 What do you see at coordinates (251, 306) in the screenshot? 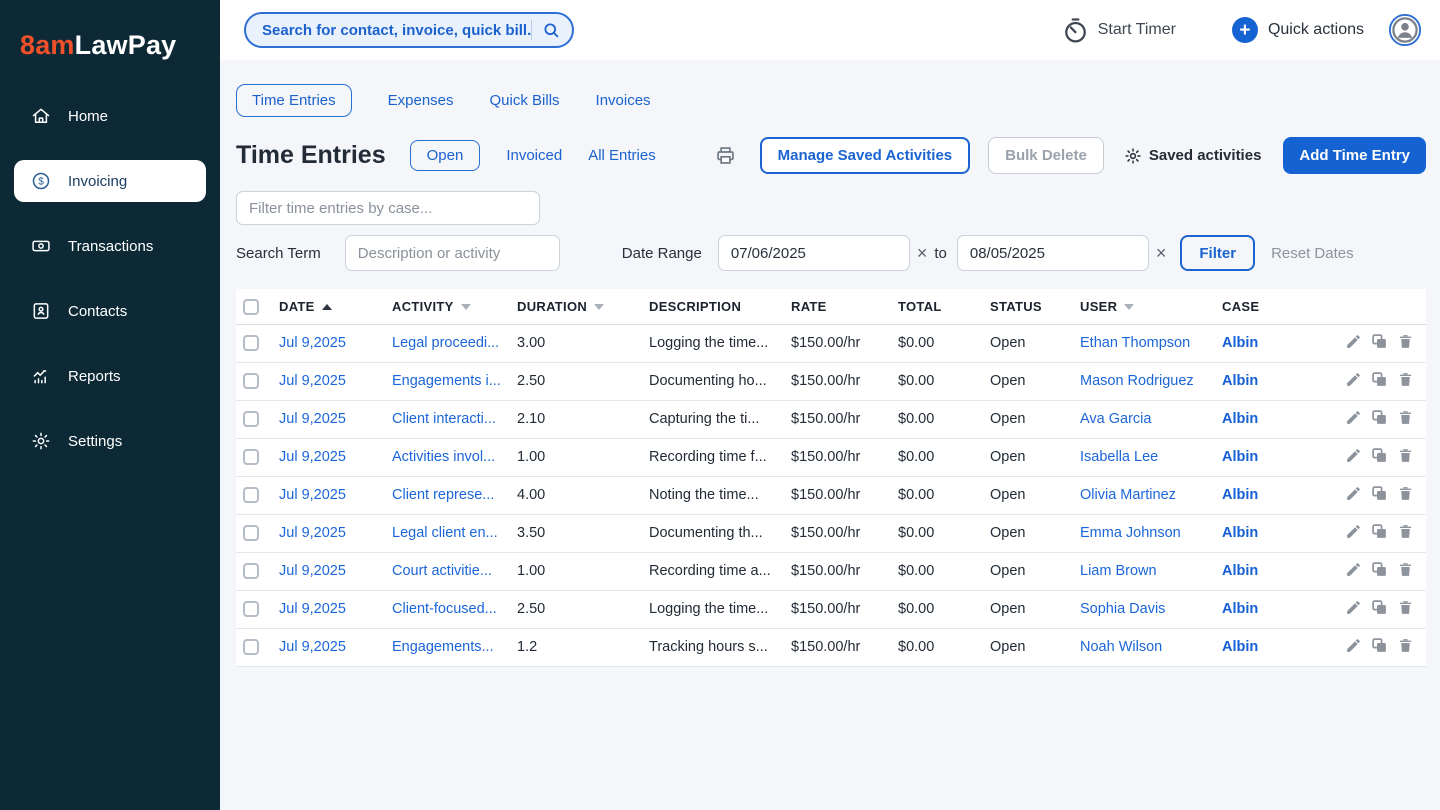
I see `select-all-checkbox` at bounding box center [251, 306].